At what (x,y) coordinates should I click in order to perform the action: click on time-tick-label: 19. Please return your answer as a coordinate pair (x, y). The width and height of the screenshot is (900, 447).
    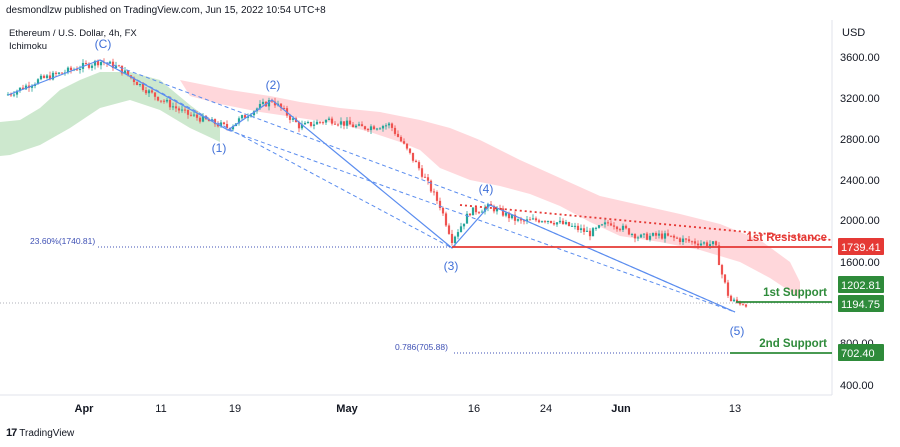
    Looking at the image, I should click on (235, 409).